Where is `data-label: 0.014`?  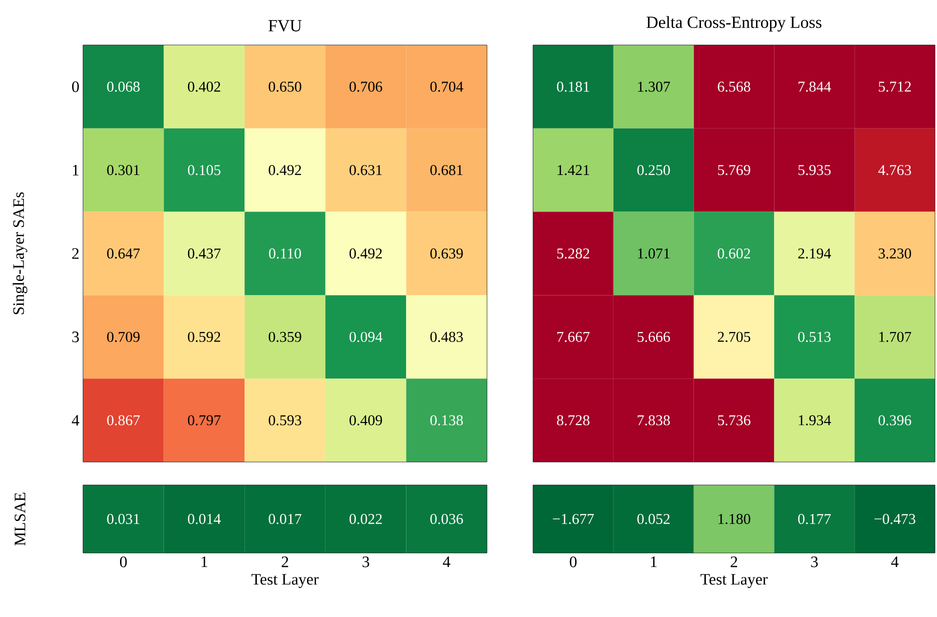
data-label: 0.014 is located at coordinates (204, 519).